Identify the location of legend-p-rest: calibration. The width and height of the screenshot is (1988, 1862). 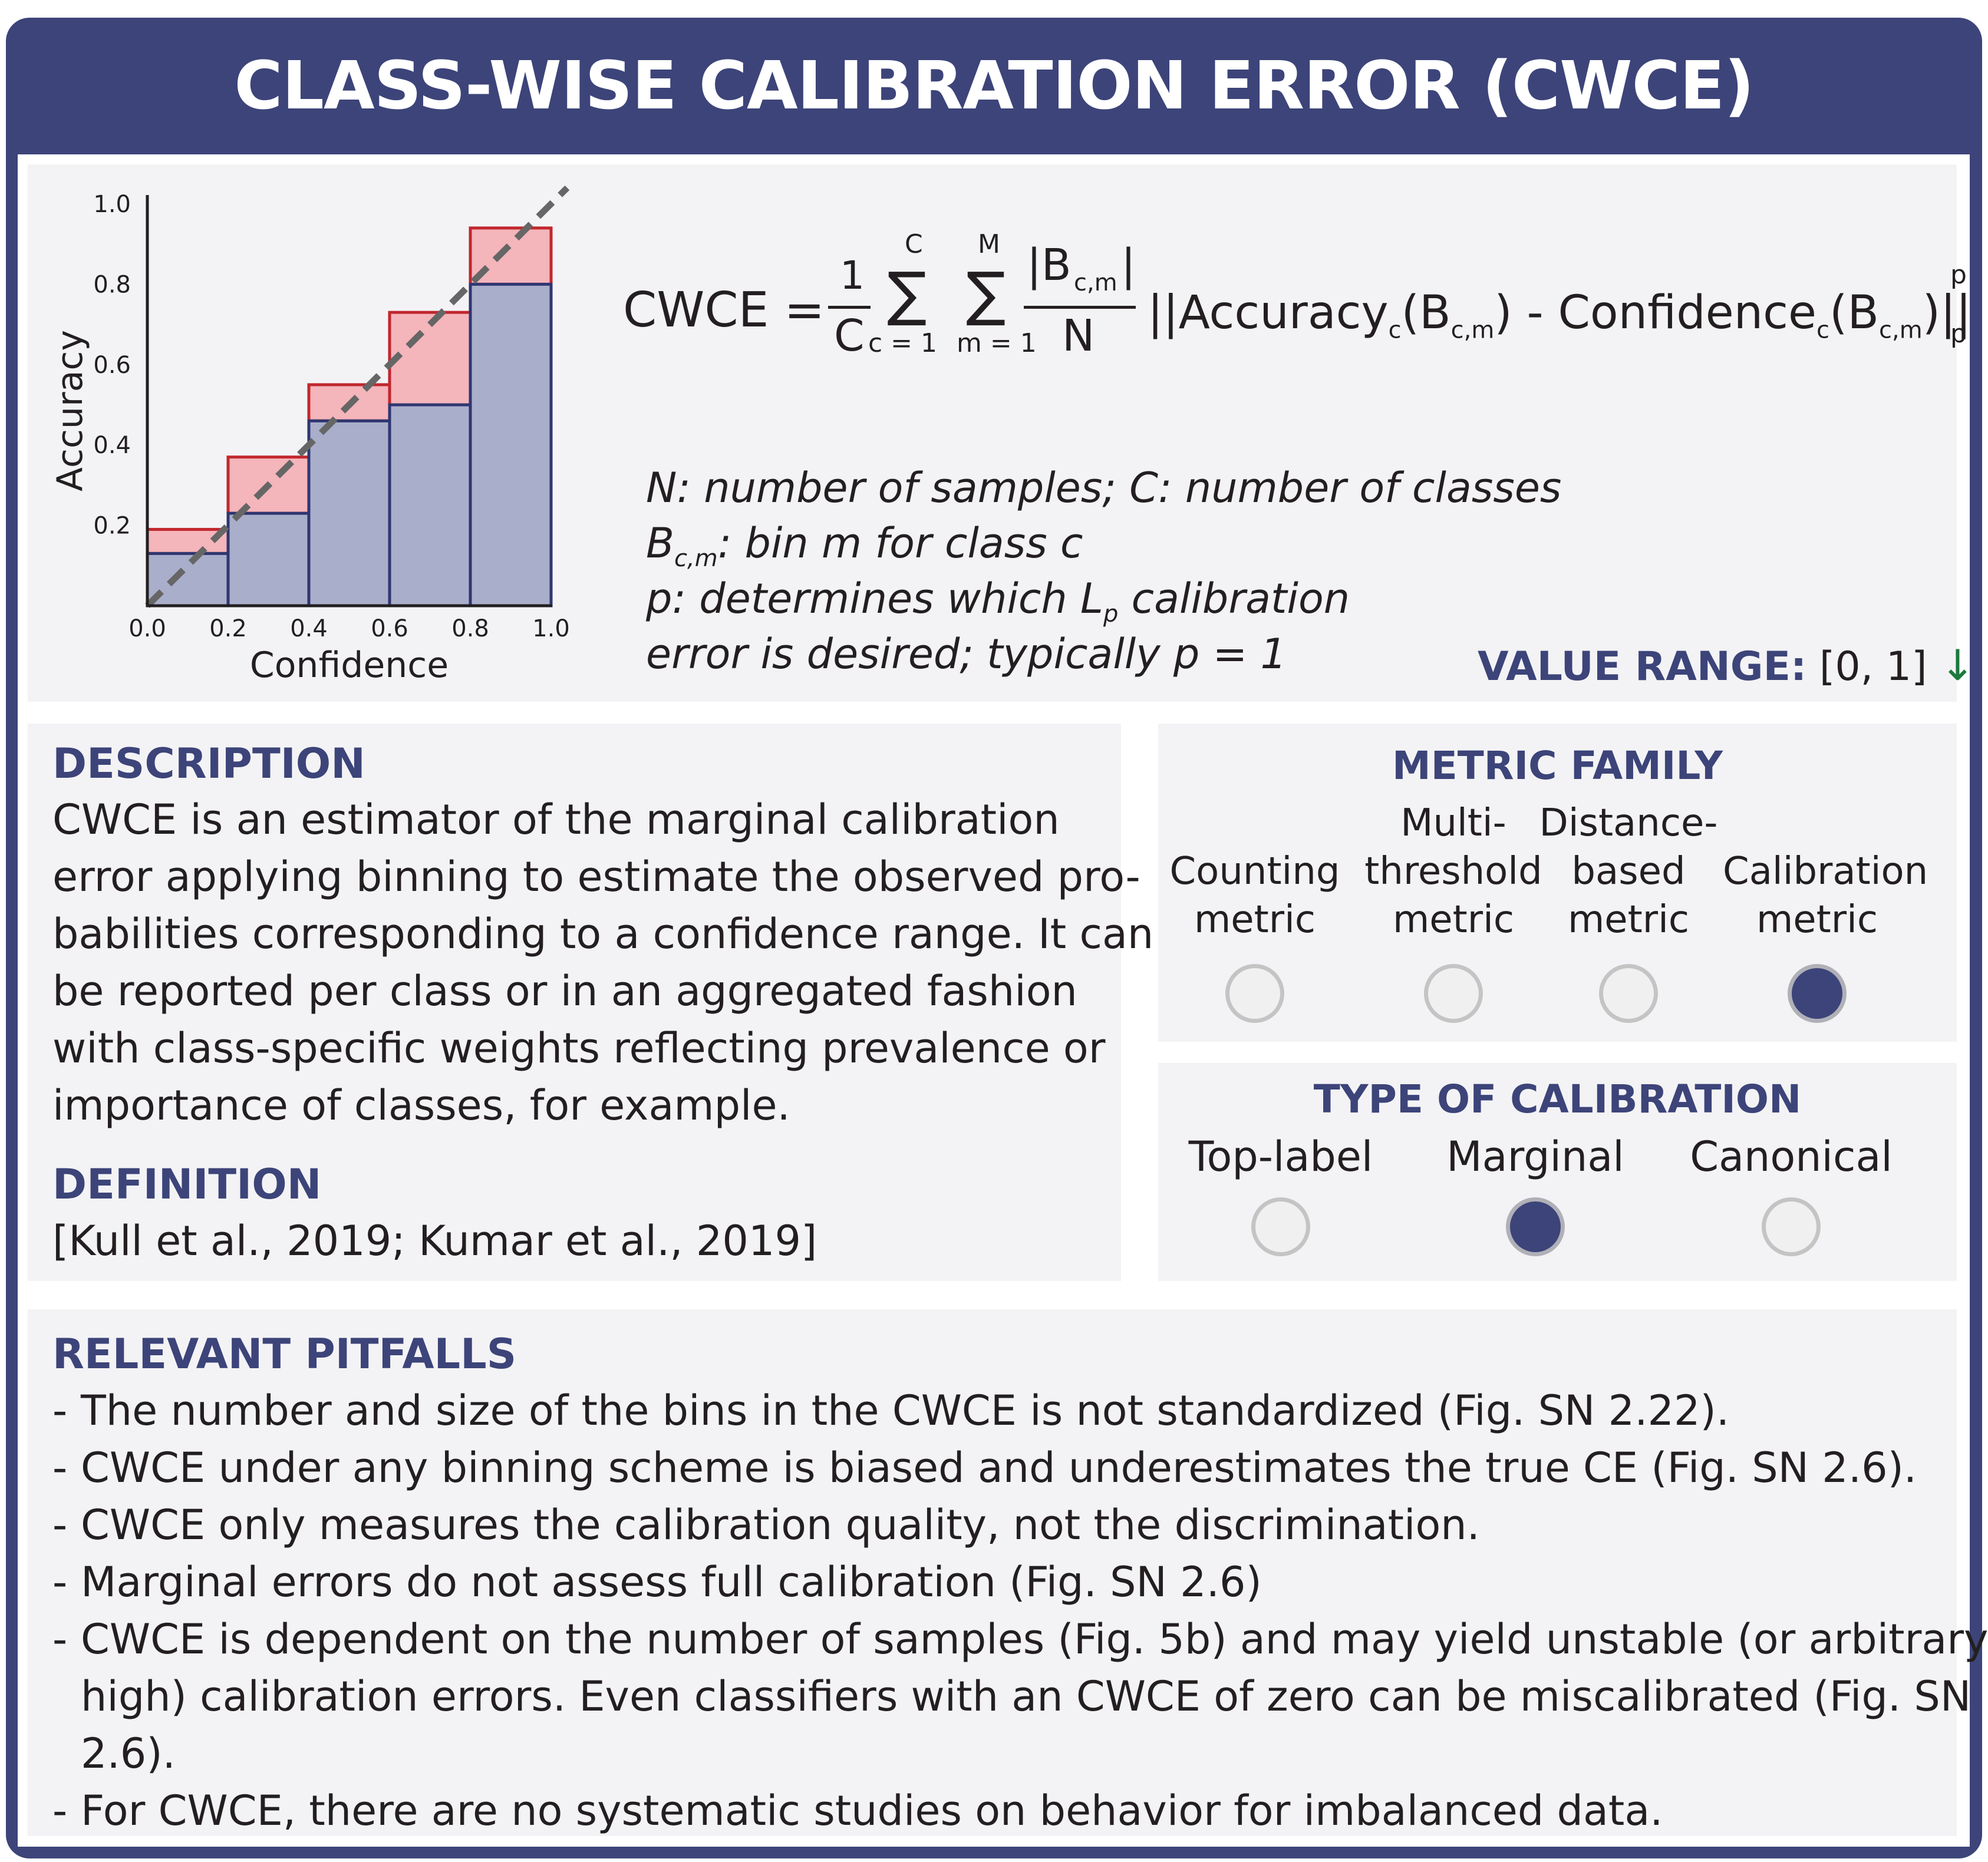
(1234, 599).